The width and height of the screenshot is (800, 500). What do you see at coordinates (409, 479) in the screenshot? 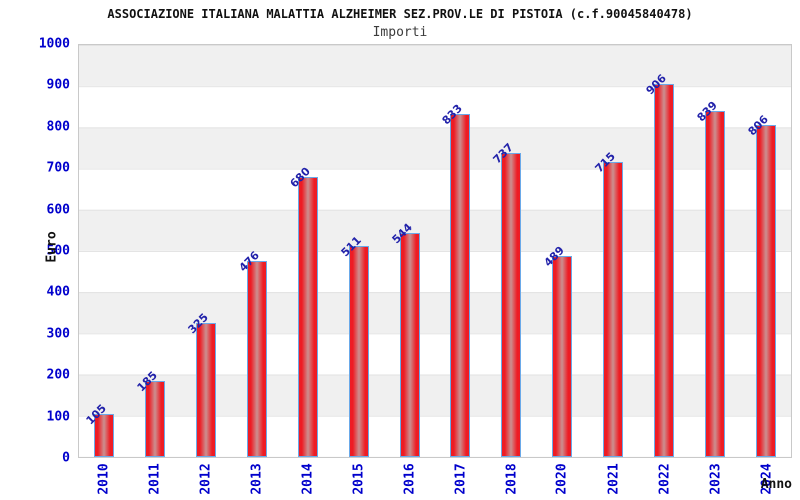
I see `x-axis-tick-2016: 2016` at bounding box center [409, 479].